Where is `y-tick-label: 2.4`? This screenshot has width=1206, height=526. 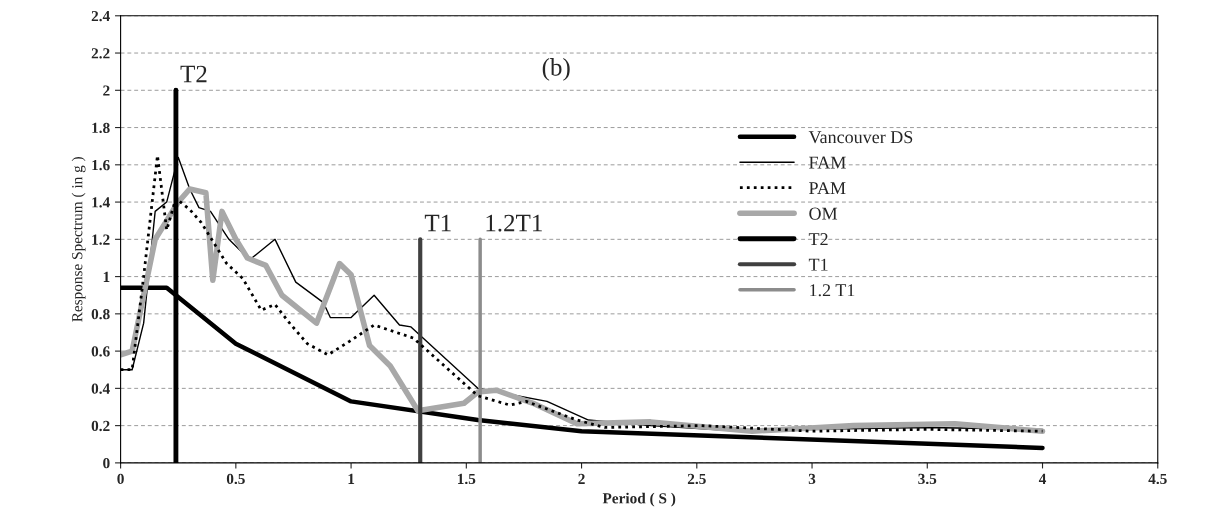
y-tick-label: 2.4 is located at coordinates (100, 16).